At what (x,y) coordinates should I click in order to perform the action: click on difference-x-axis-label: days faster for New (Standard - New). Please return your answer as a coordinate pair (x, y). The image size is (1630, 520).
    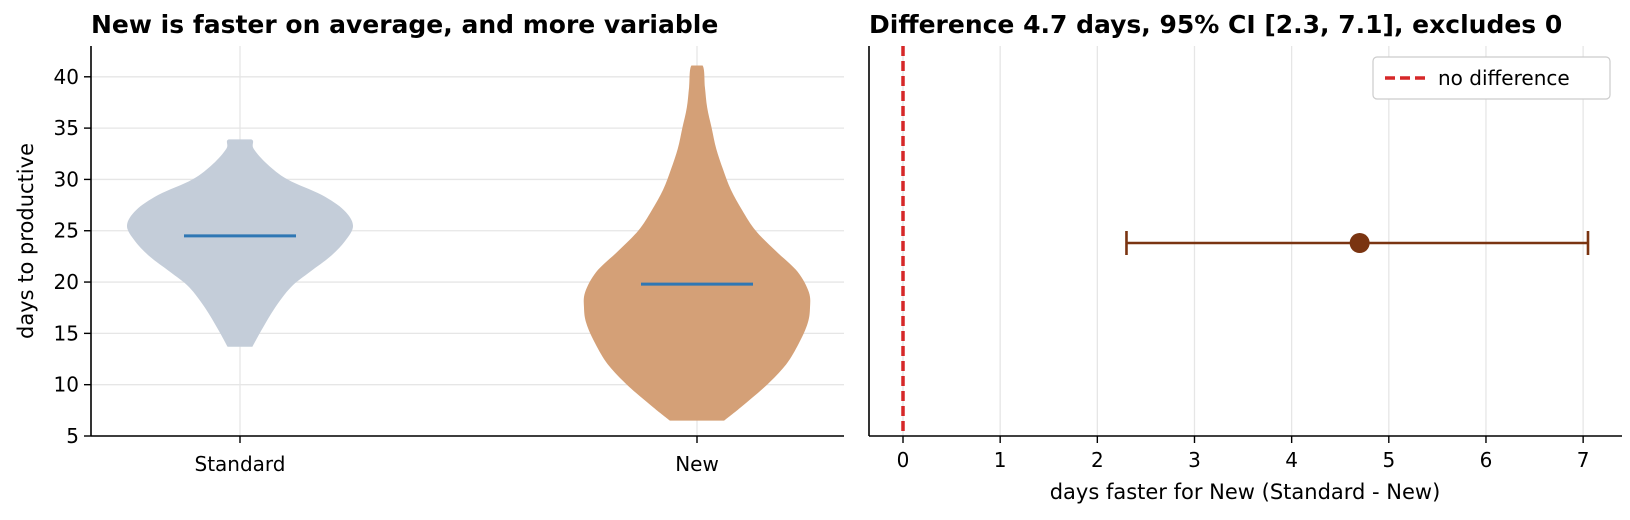
    Looking at the image, I should click on (1245, 492).